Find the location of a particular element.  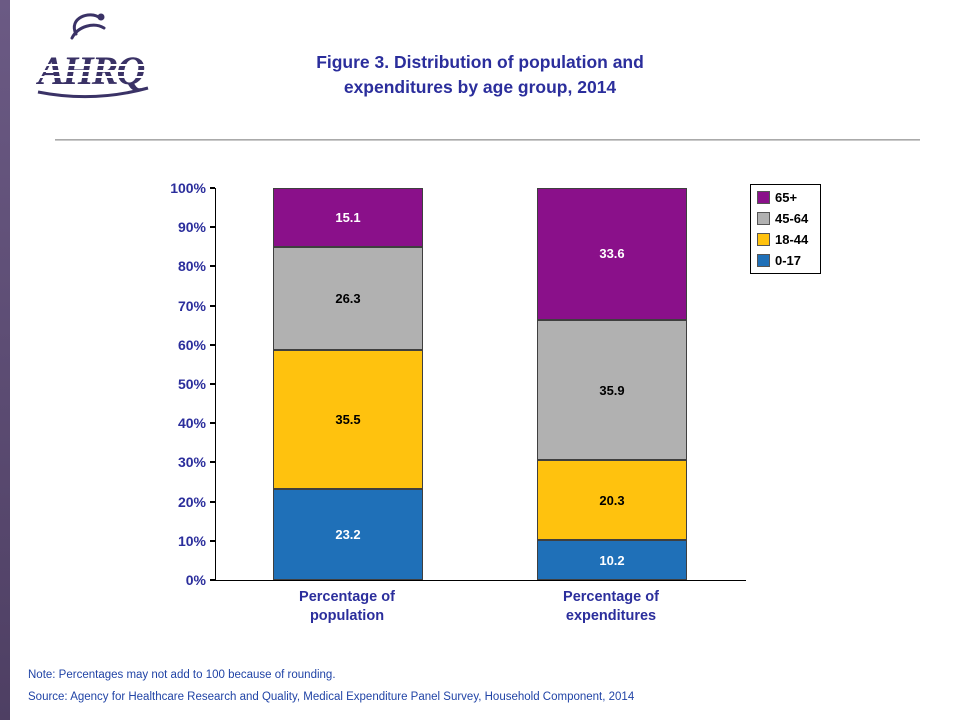

y-axis-tick-label: 30% is located at coordinates (191, 462).